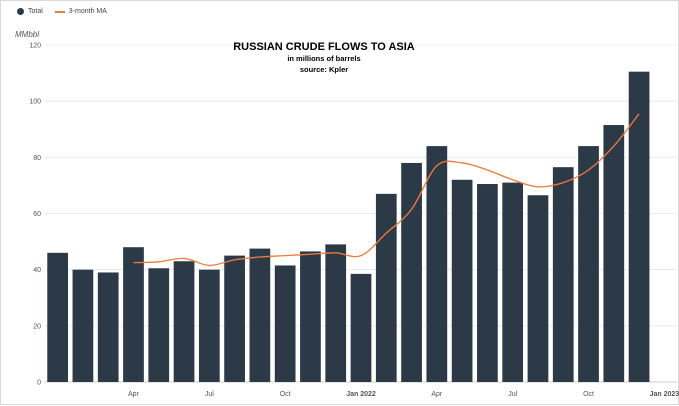 The height and width of the screenshot is (406, 679). I want to click on x-tick-label-3: Apr, so click(134, 394).